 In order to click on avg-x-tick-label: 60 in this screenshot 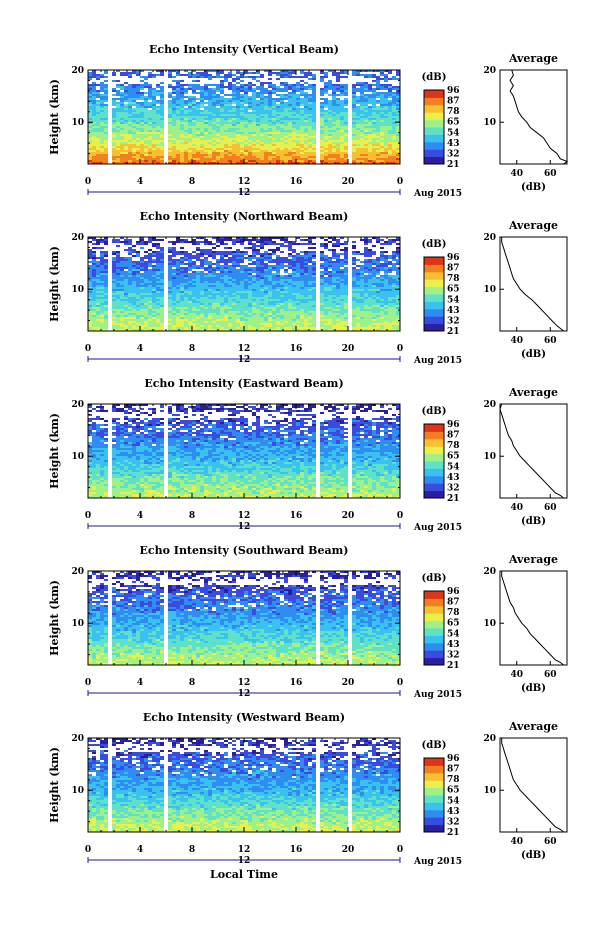, I will do `click(550, 174)`.